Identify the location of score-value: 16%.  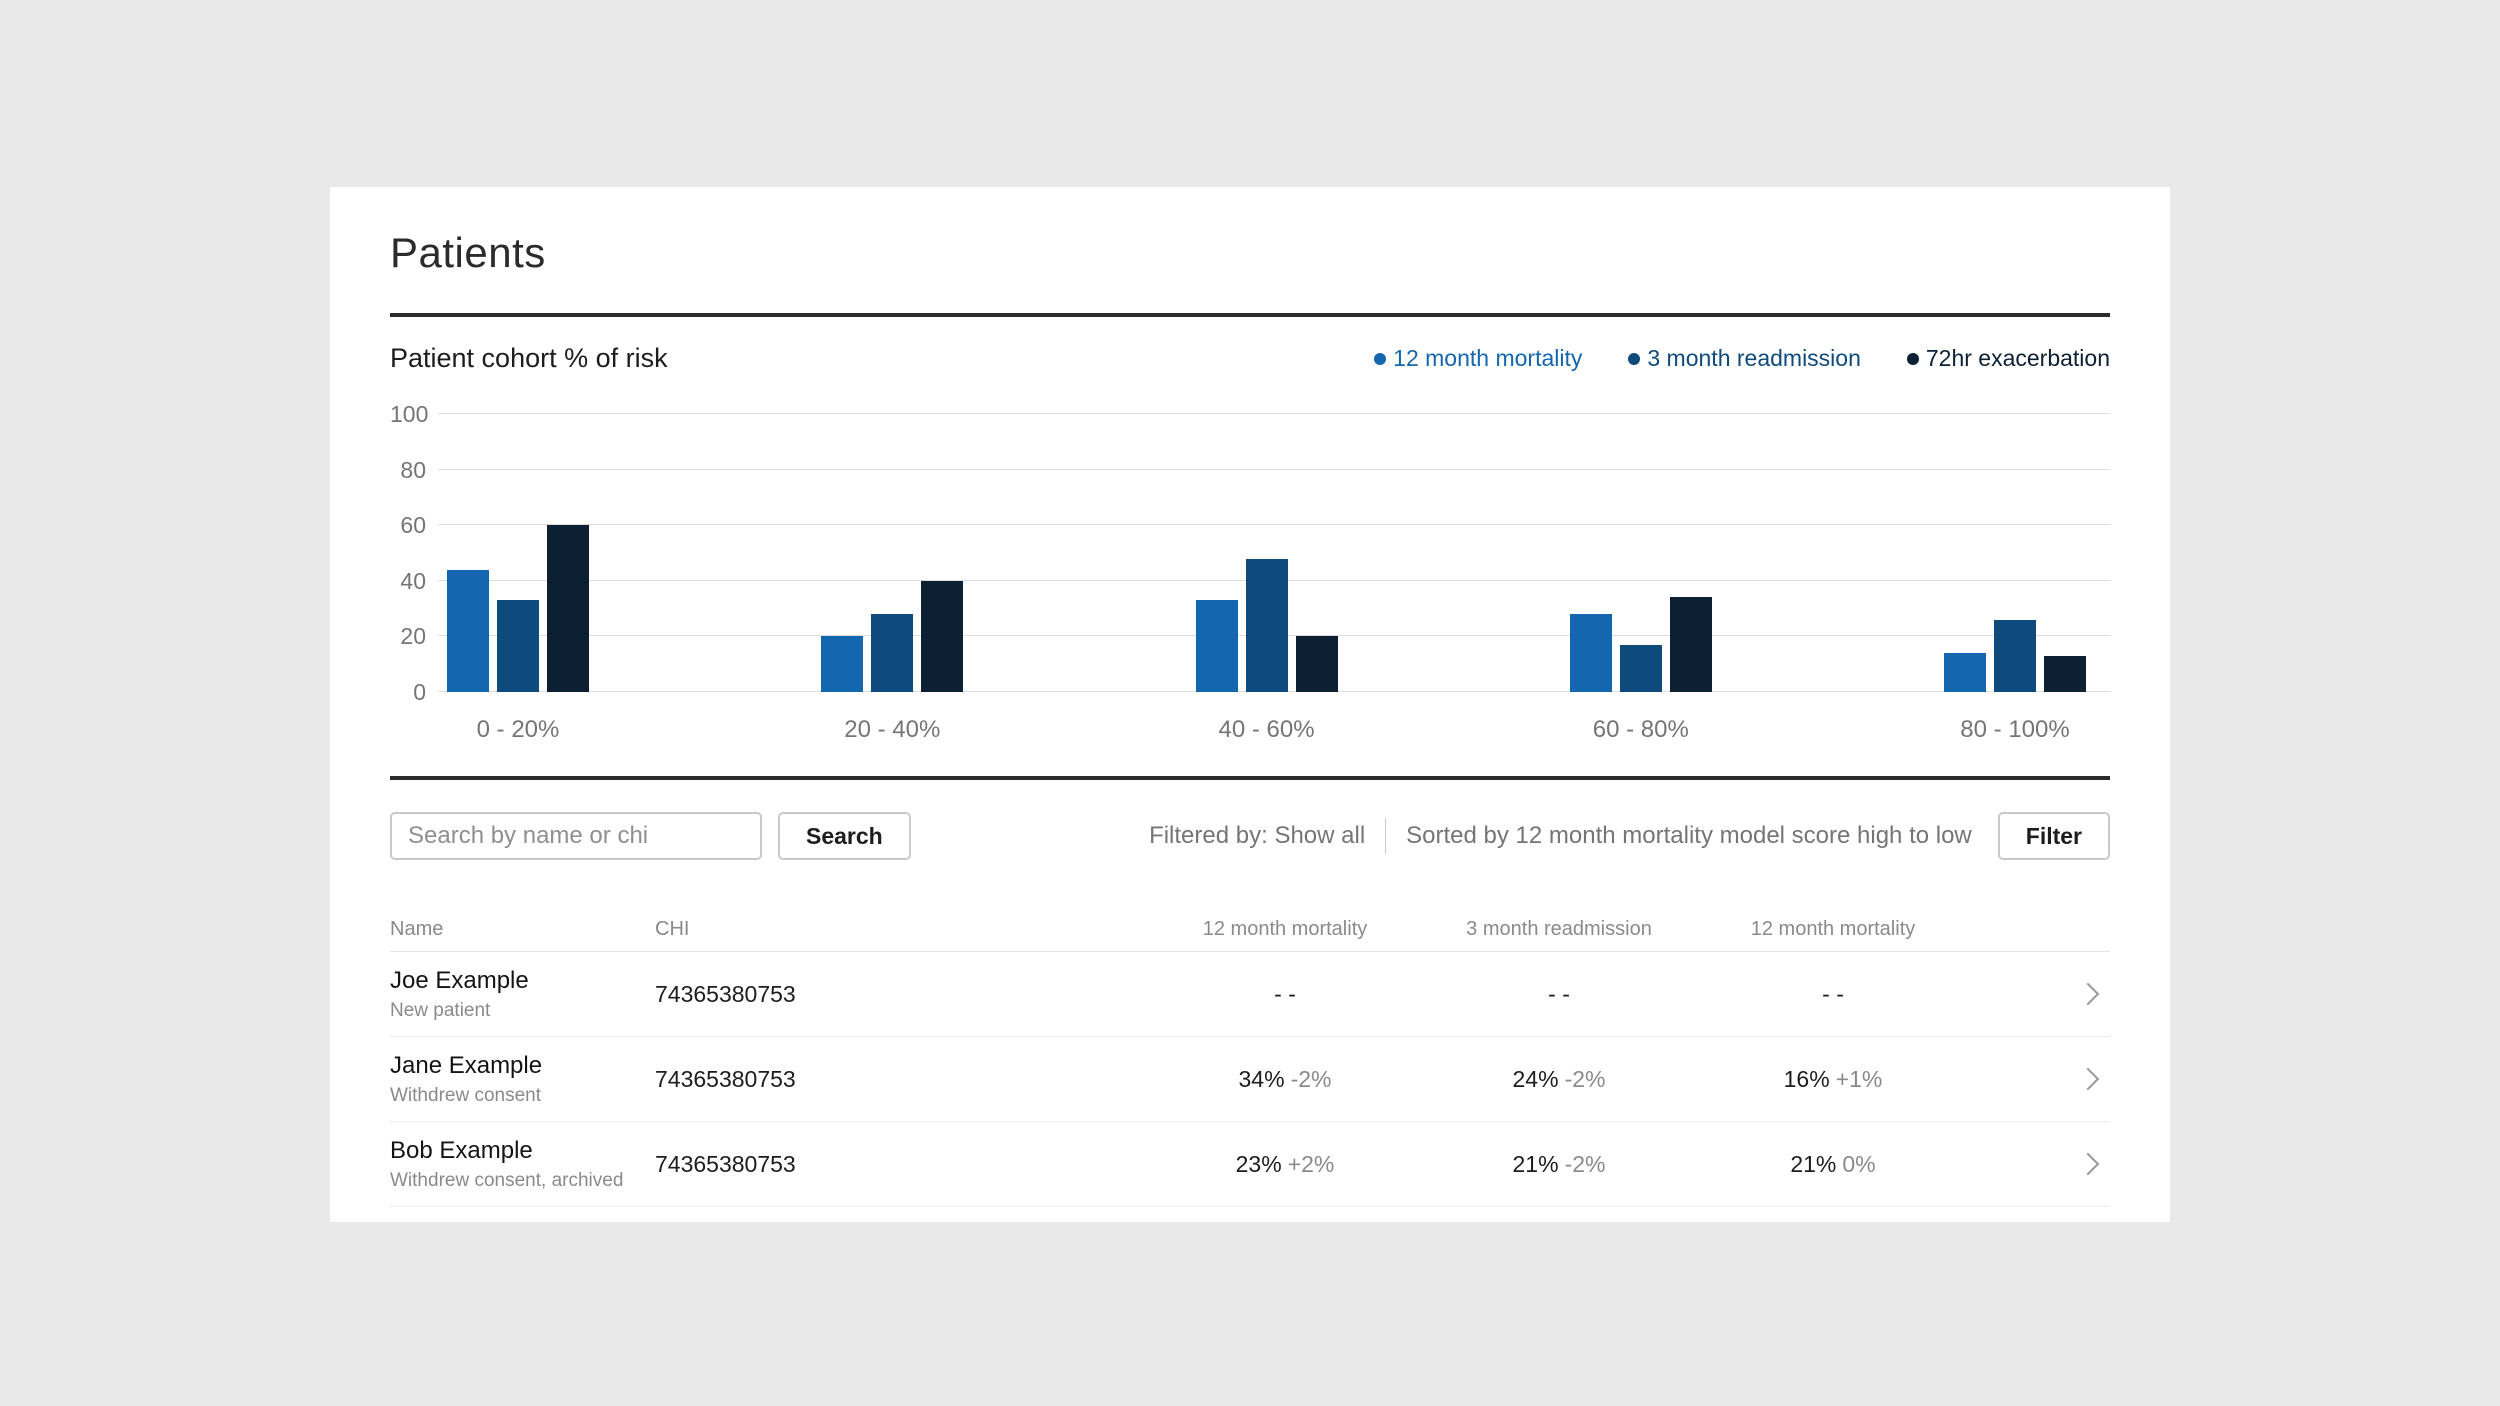
(1806, 1078).